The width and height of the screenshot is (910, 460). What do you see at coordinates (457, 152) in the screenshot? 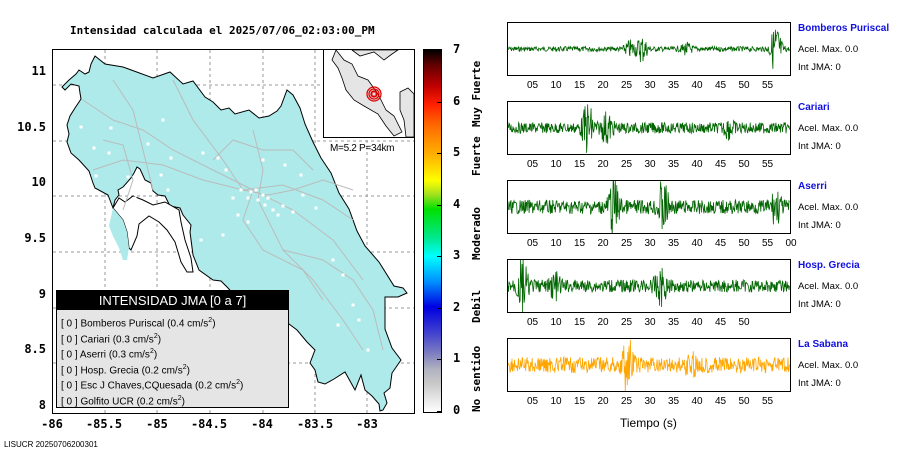
I see `colorbar-tick-label: 5` at bounding box center [457, 152].